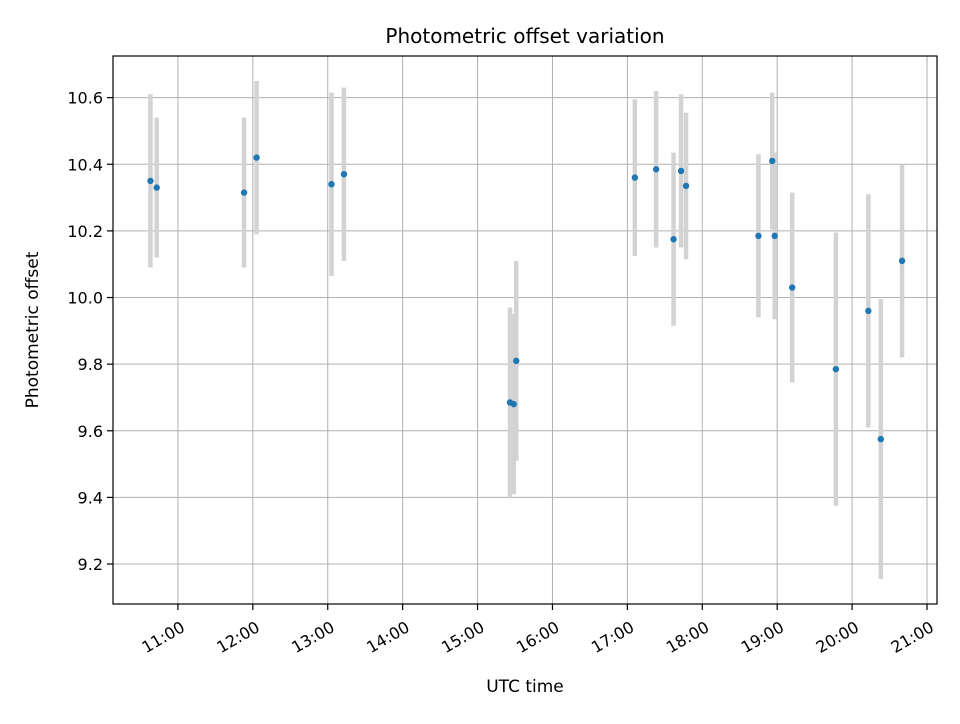 This screenshot has width=960, height=724. Describe the element at coordinates (90, 431) in the screenshot. I see `y-tick-label: 9.6` at that location.